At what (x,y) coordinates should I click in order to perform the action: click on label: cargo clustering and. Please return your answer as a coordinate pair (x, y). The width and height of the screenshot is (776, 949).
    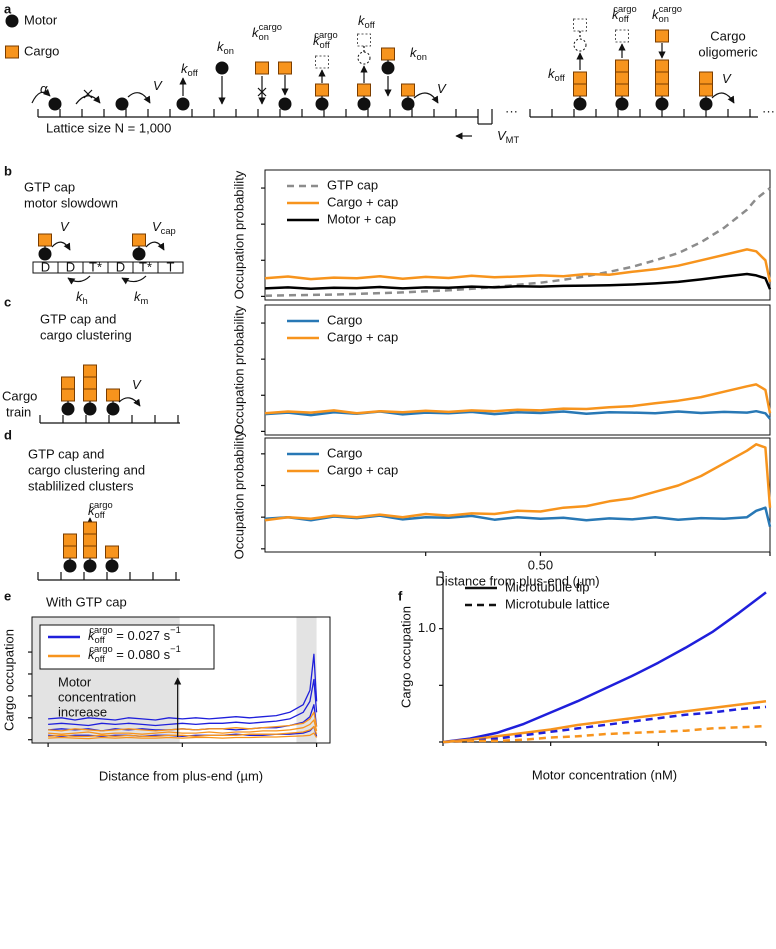
    Looking at the image, I should click on (86, 469).